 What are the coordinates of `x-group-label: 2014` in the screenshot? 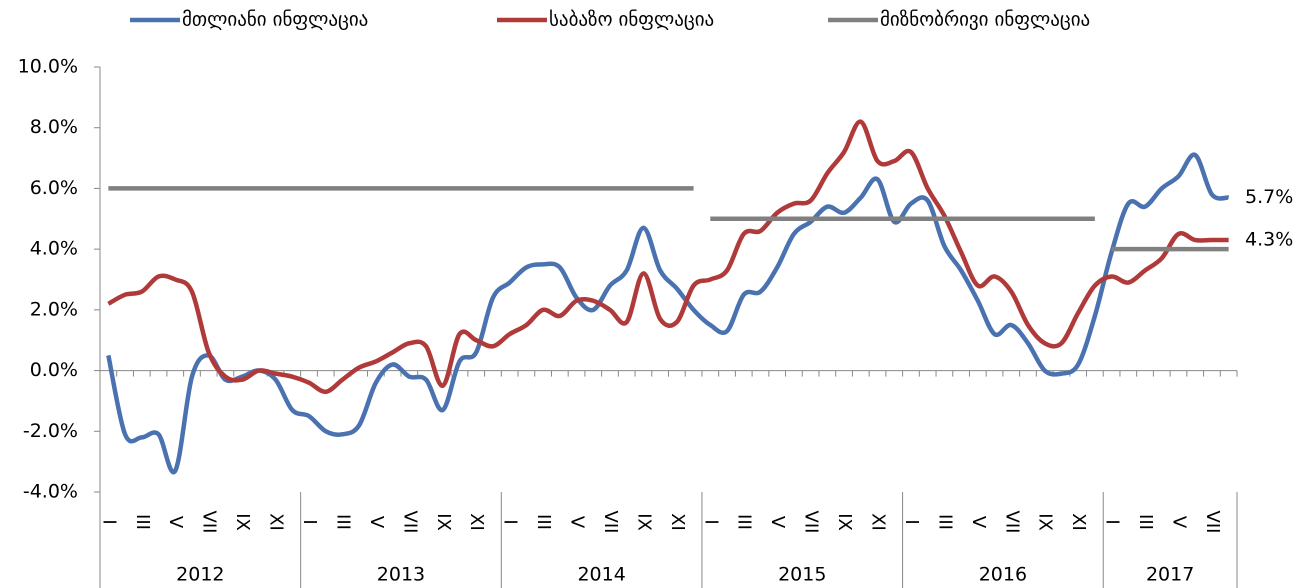 It's located at (601, 575).